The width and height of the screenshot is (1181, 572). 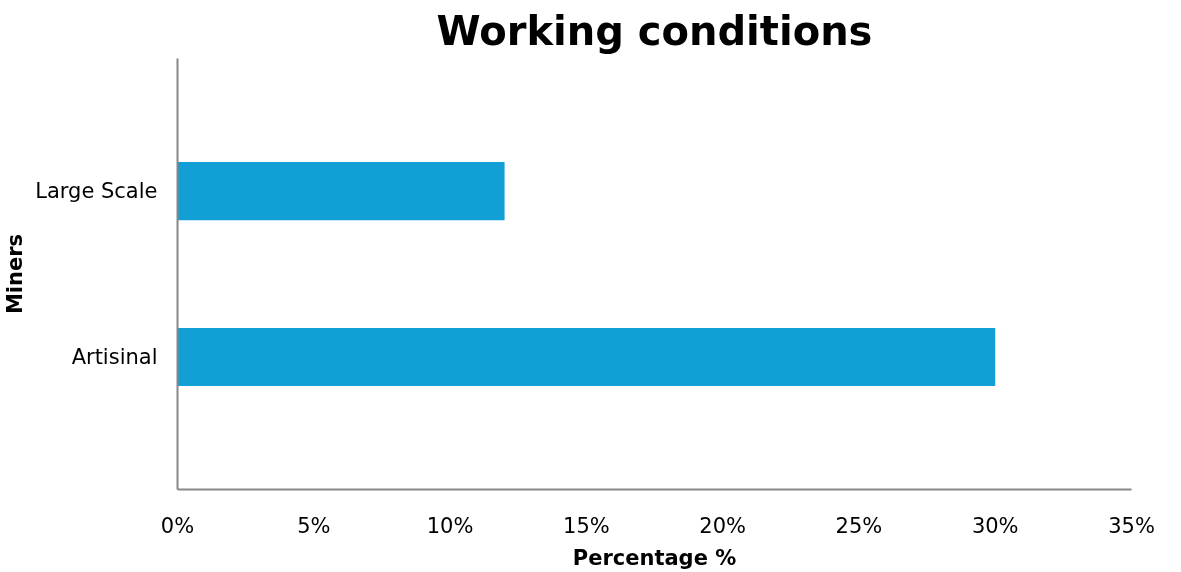 What do you see at coordinates (314, 525) in the screenshot?
I see `x-tick-label: 5%` at bounding box center [314, 525].